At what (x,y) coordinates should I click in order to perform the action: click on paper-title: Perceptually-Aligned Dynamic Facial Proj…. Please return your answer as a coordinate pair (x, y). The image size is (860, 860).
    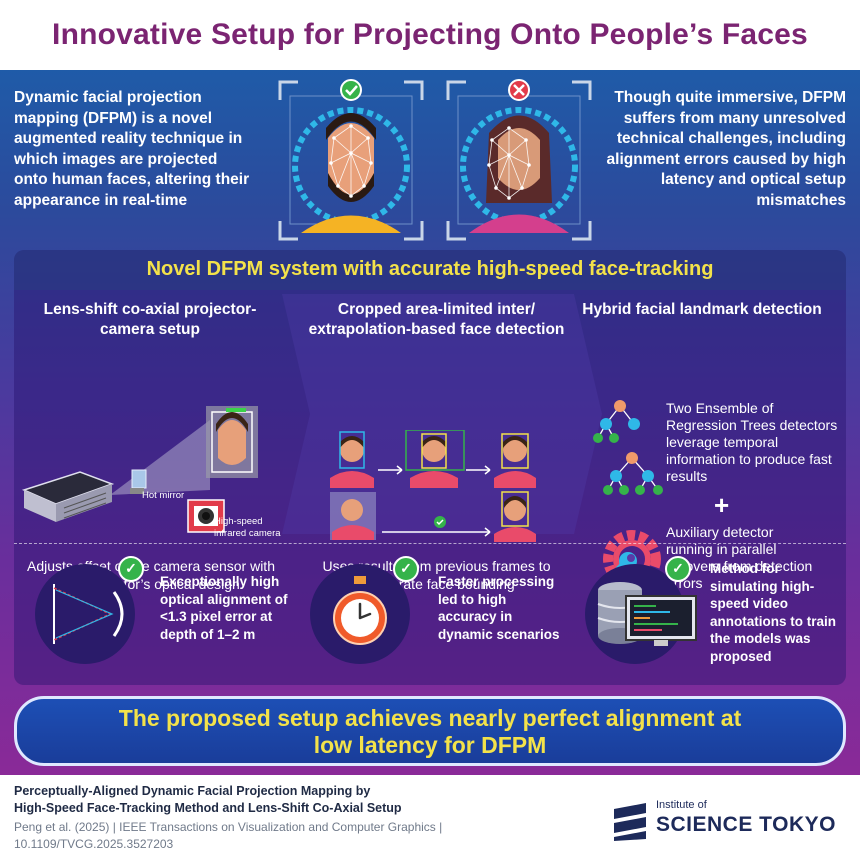
    Looking at the image, I should click on (208, 800).